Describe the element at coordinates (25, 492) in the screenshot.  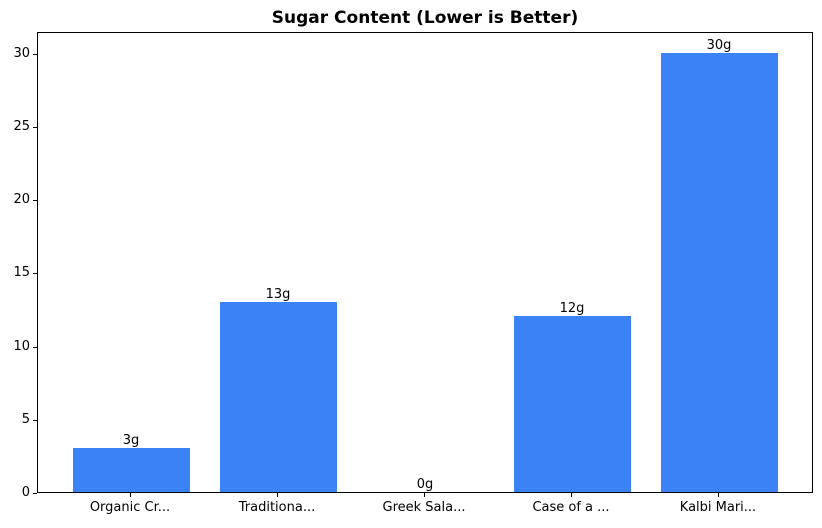
I see `y-axis-tick-label: 0` at that location.